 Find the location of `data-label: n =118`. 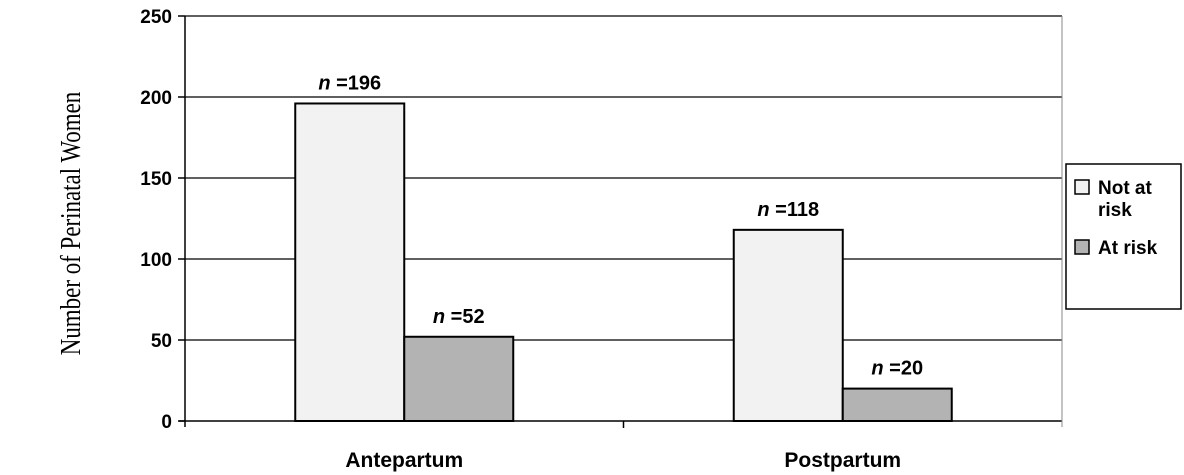

data-label: n =118 is located at coordinates (788, 210).